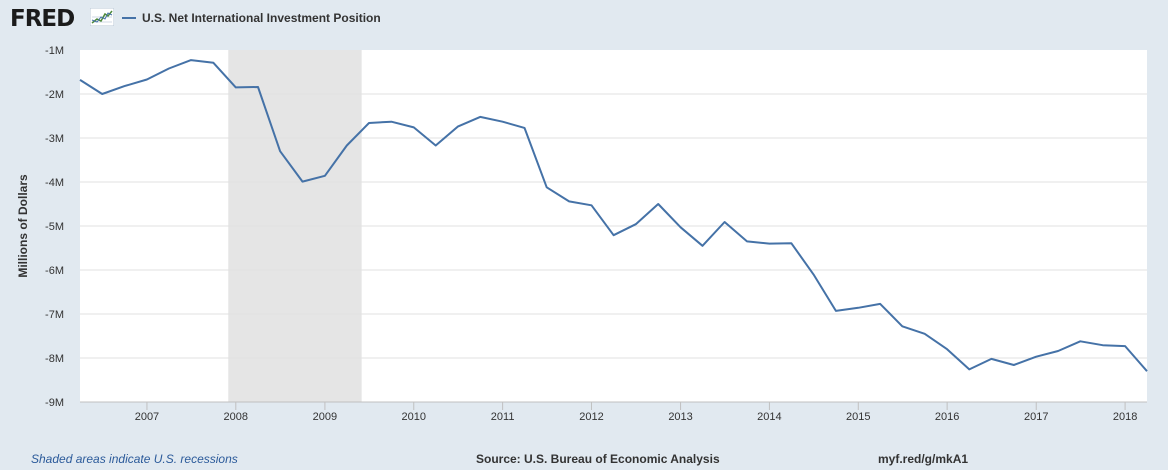  What do you see at coordinates (1036, 417) in the screenshot?
I see `x-tick-label: 2017` at bounding box center [1036, 417].